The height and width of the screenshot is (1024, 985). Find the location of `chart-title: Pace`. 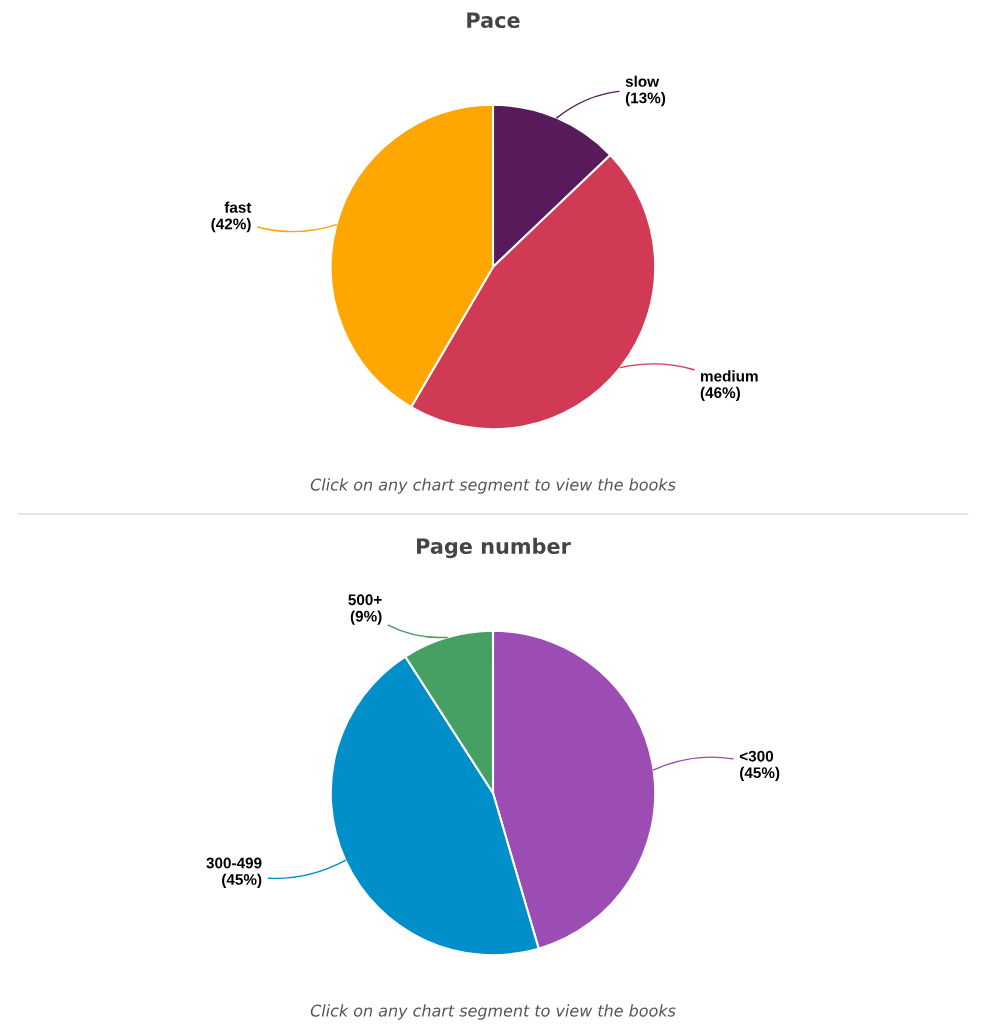

chart-title: Pace is located at coordinates (493, 20).